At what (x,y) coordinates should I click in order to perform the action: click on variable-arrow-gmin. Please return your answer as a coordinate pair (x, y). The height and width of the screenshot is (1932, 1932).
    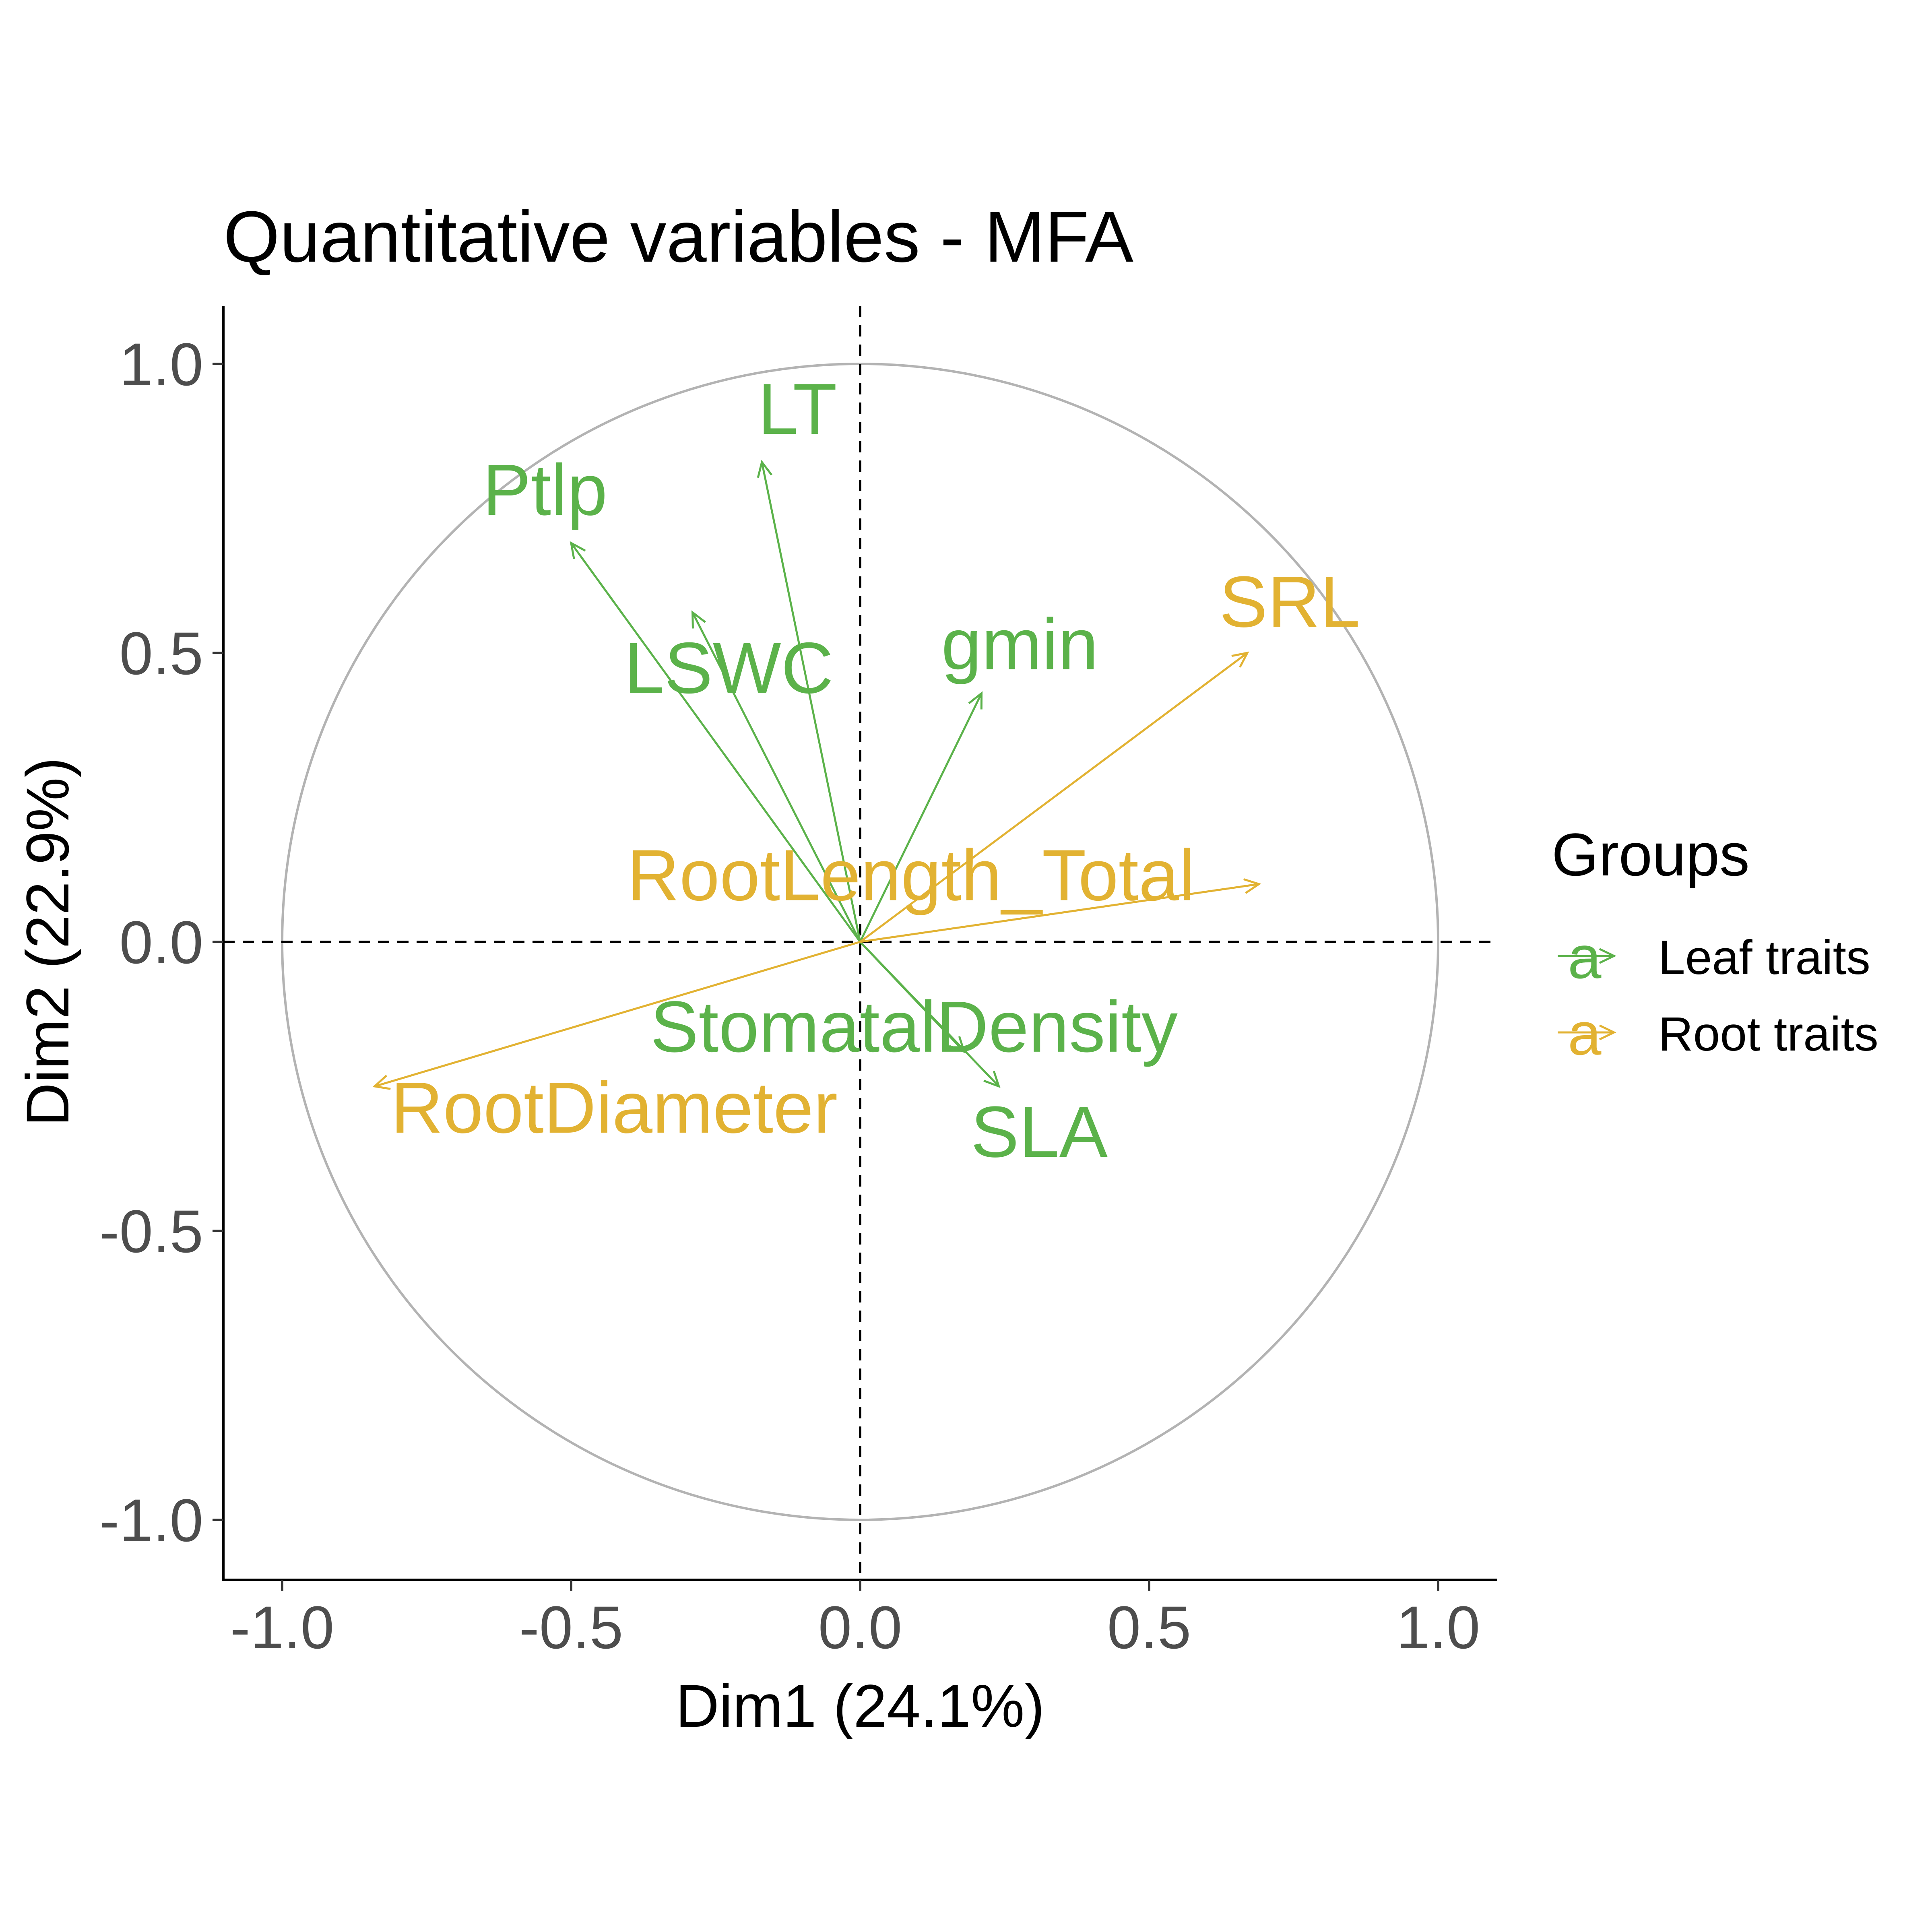
    Looking at the image, I should click on (921, 817).